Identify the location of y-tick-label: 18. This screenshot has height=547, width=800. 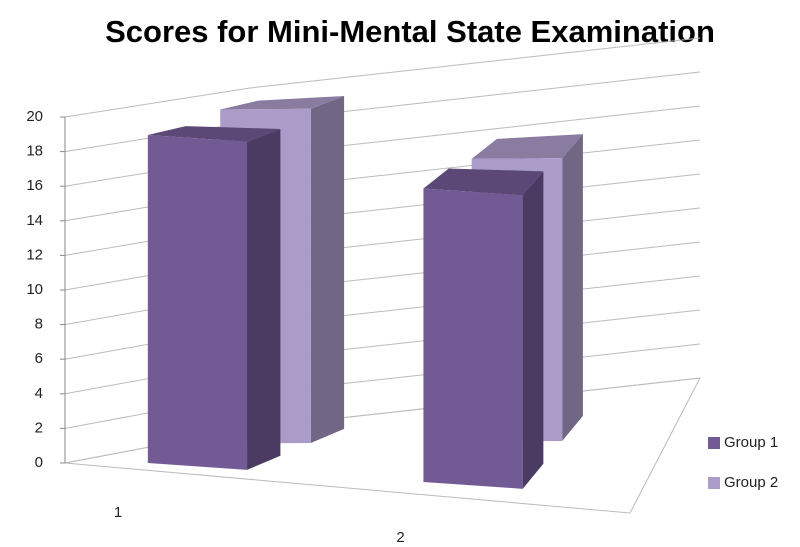
(34, 151).